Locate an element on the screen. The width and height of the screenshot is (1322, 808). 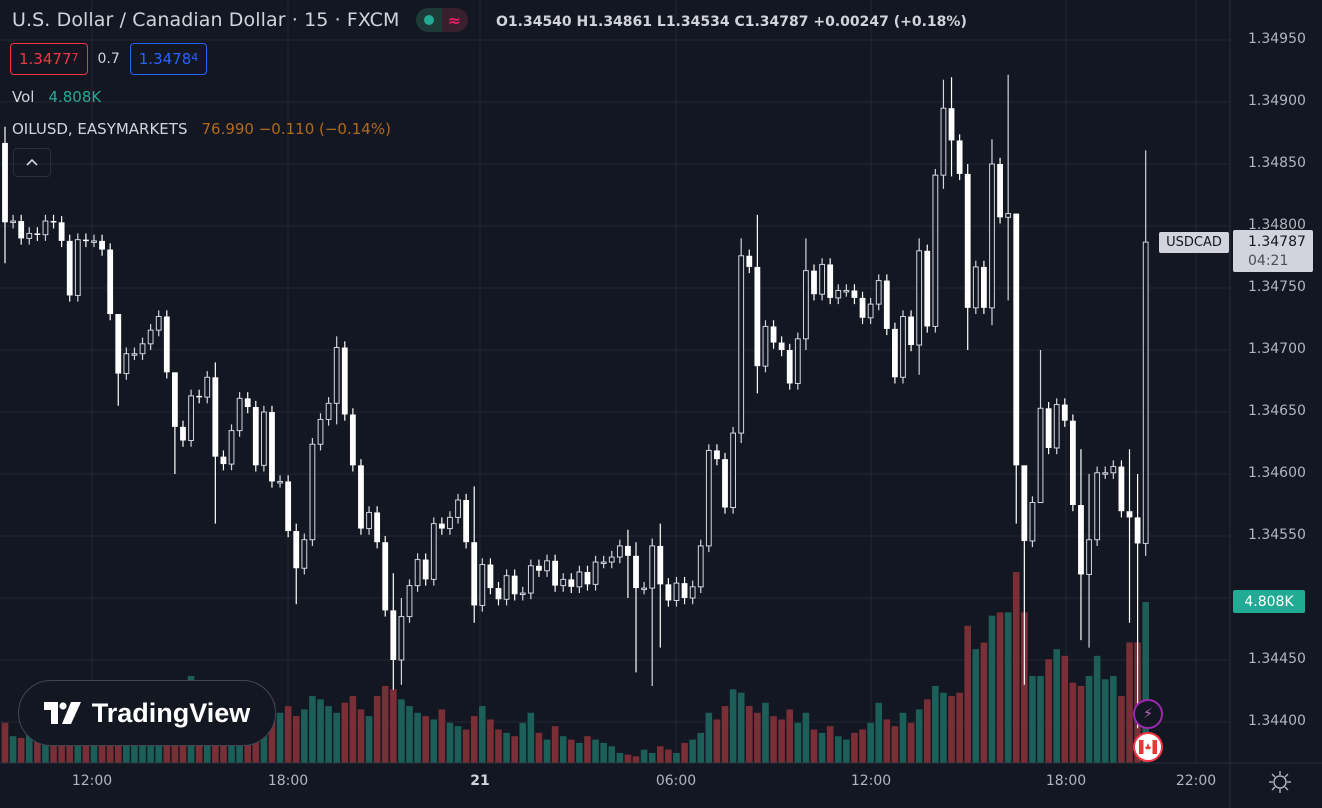
chevron-up-icon is located at coordinates (32, 162).